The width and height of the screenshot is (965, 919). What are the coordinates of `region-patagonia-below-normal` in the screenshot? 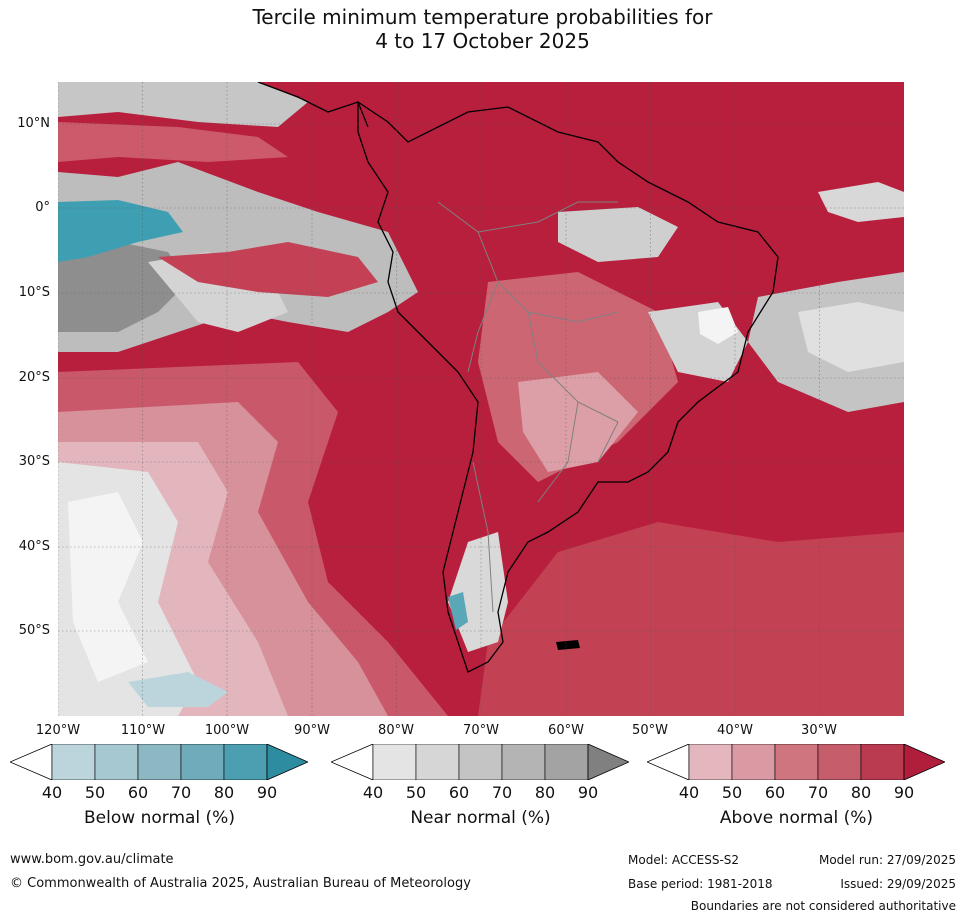 It's located at (458, 611).